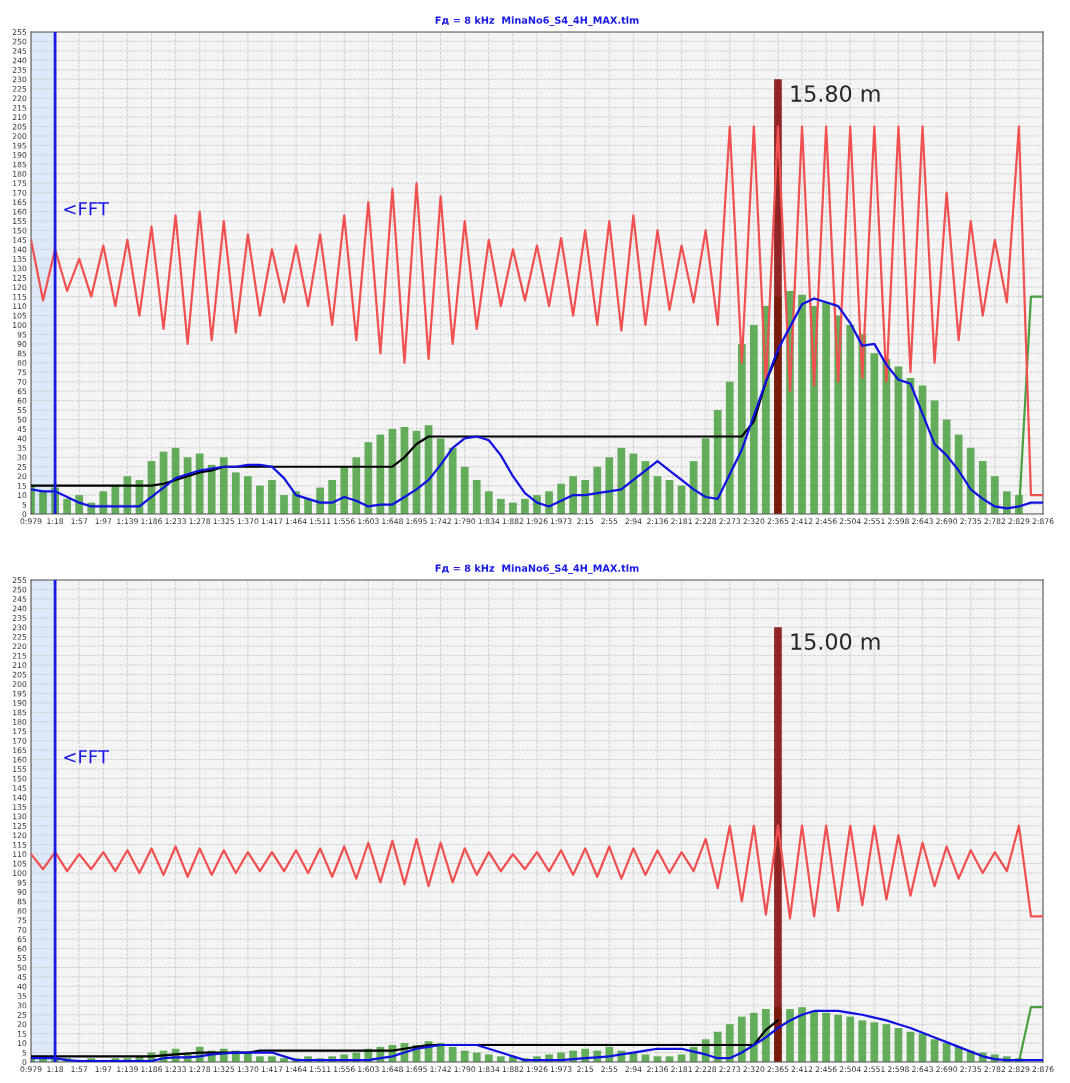  Describe the element at coordinates (835, 94) in the screenshot. I see `annotation: 15.80 m` at that location.